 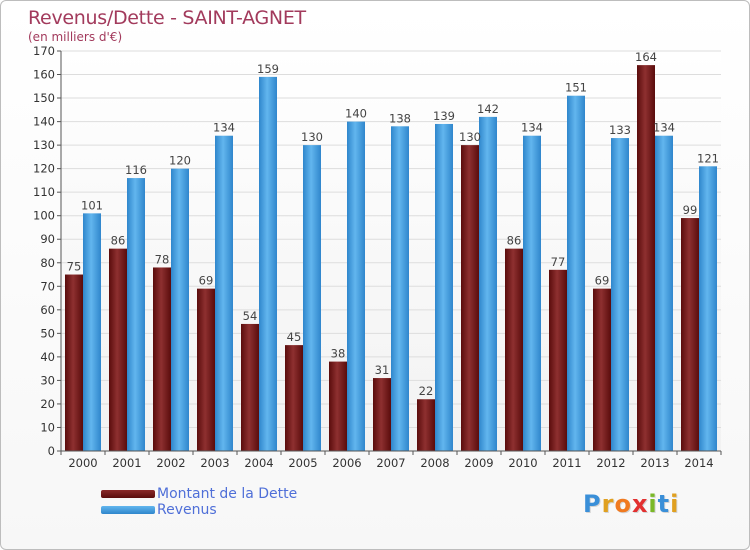 I want to click on data-label-revenus: 101, so click(x=92, y=205).